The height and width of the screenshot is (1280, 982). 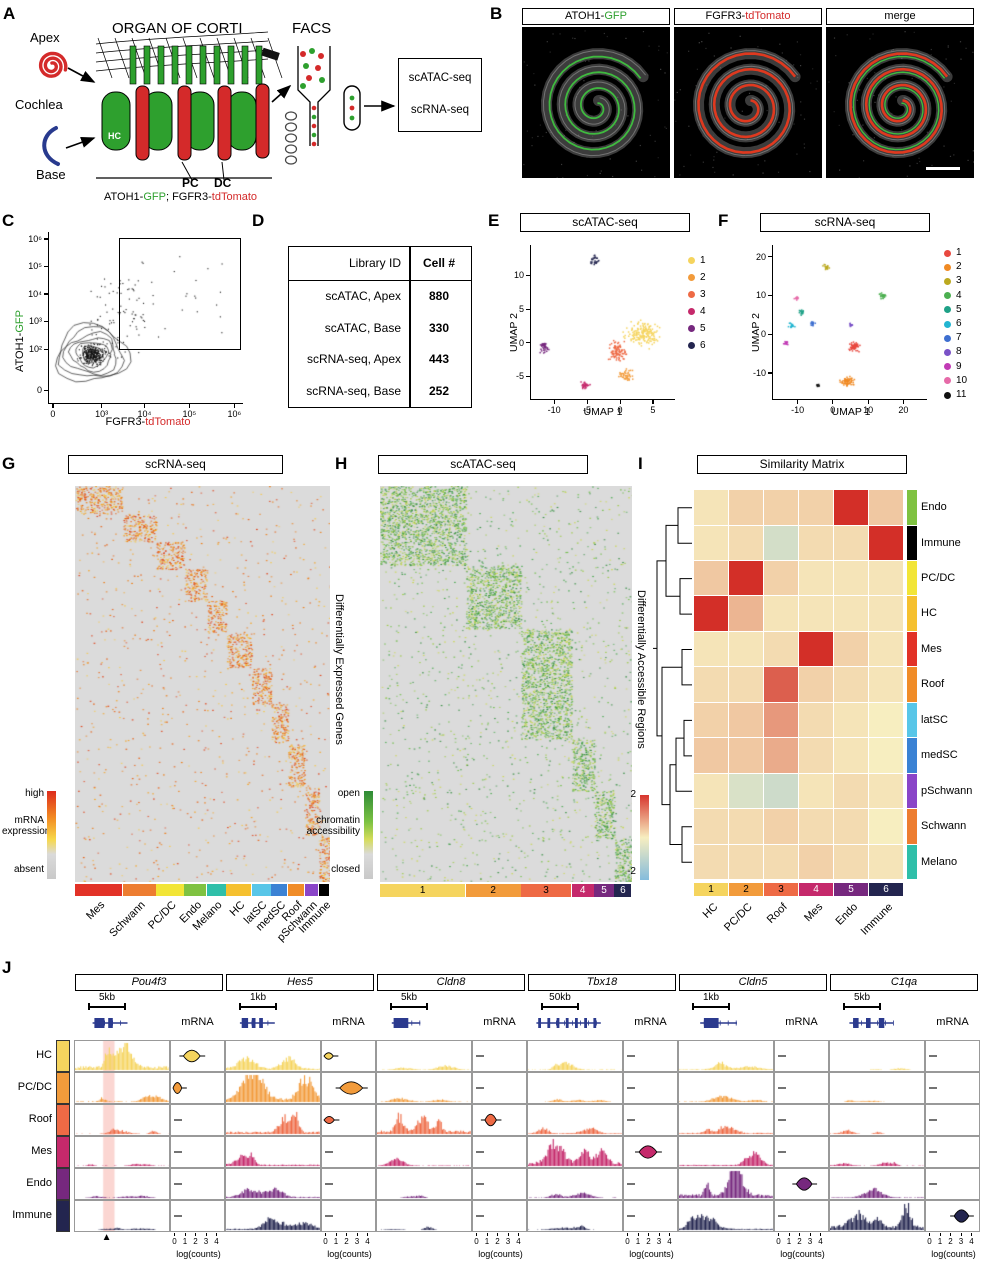 What do you see at coordinates (850, 322) in the screenshot?
I see `scrna-umap-scatter` at bounding box center [850, 322].